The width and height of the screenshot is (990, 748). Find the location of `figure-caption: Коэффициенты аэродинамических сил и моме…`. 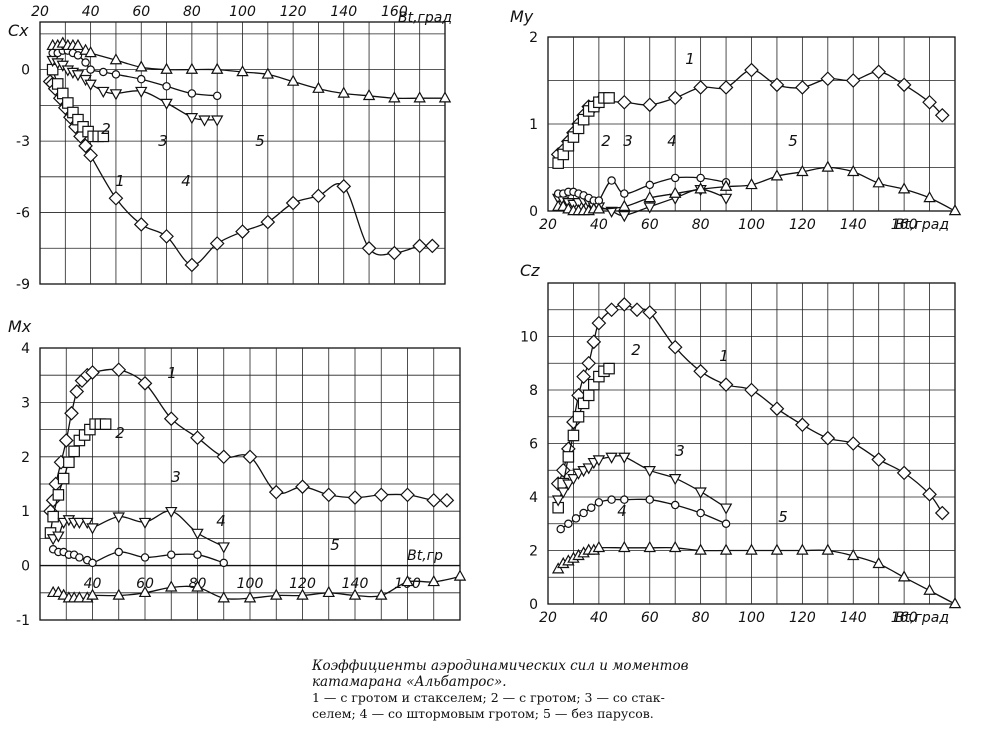

figure-caption: Коэффициенты аэродинамических сил и моме… is located at coordinates (542, 690).